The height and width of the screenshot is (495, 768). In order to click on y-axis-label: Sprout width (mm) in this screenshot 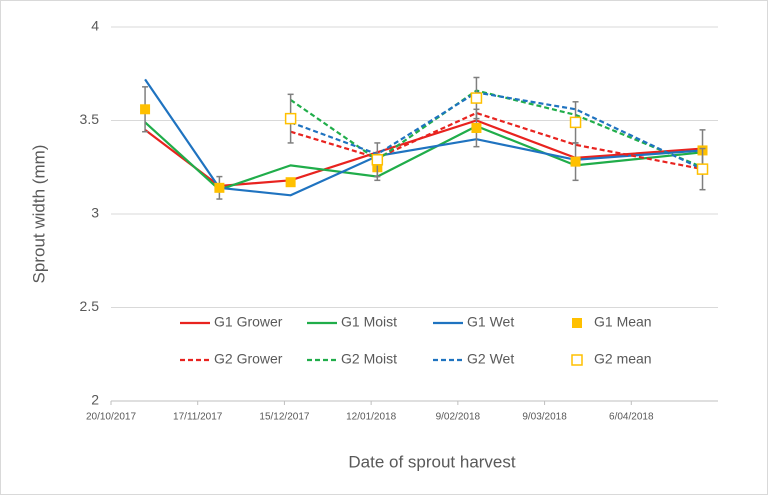, I will do `click(38, 214)`.